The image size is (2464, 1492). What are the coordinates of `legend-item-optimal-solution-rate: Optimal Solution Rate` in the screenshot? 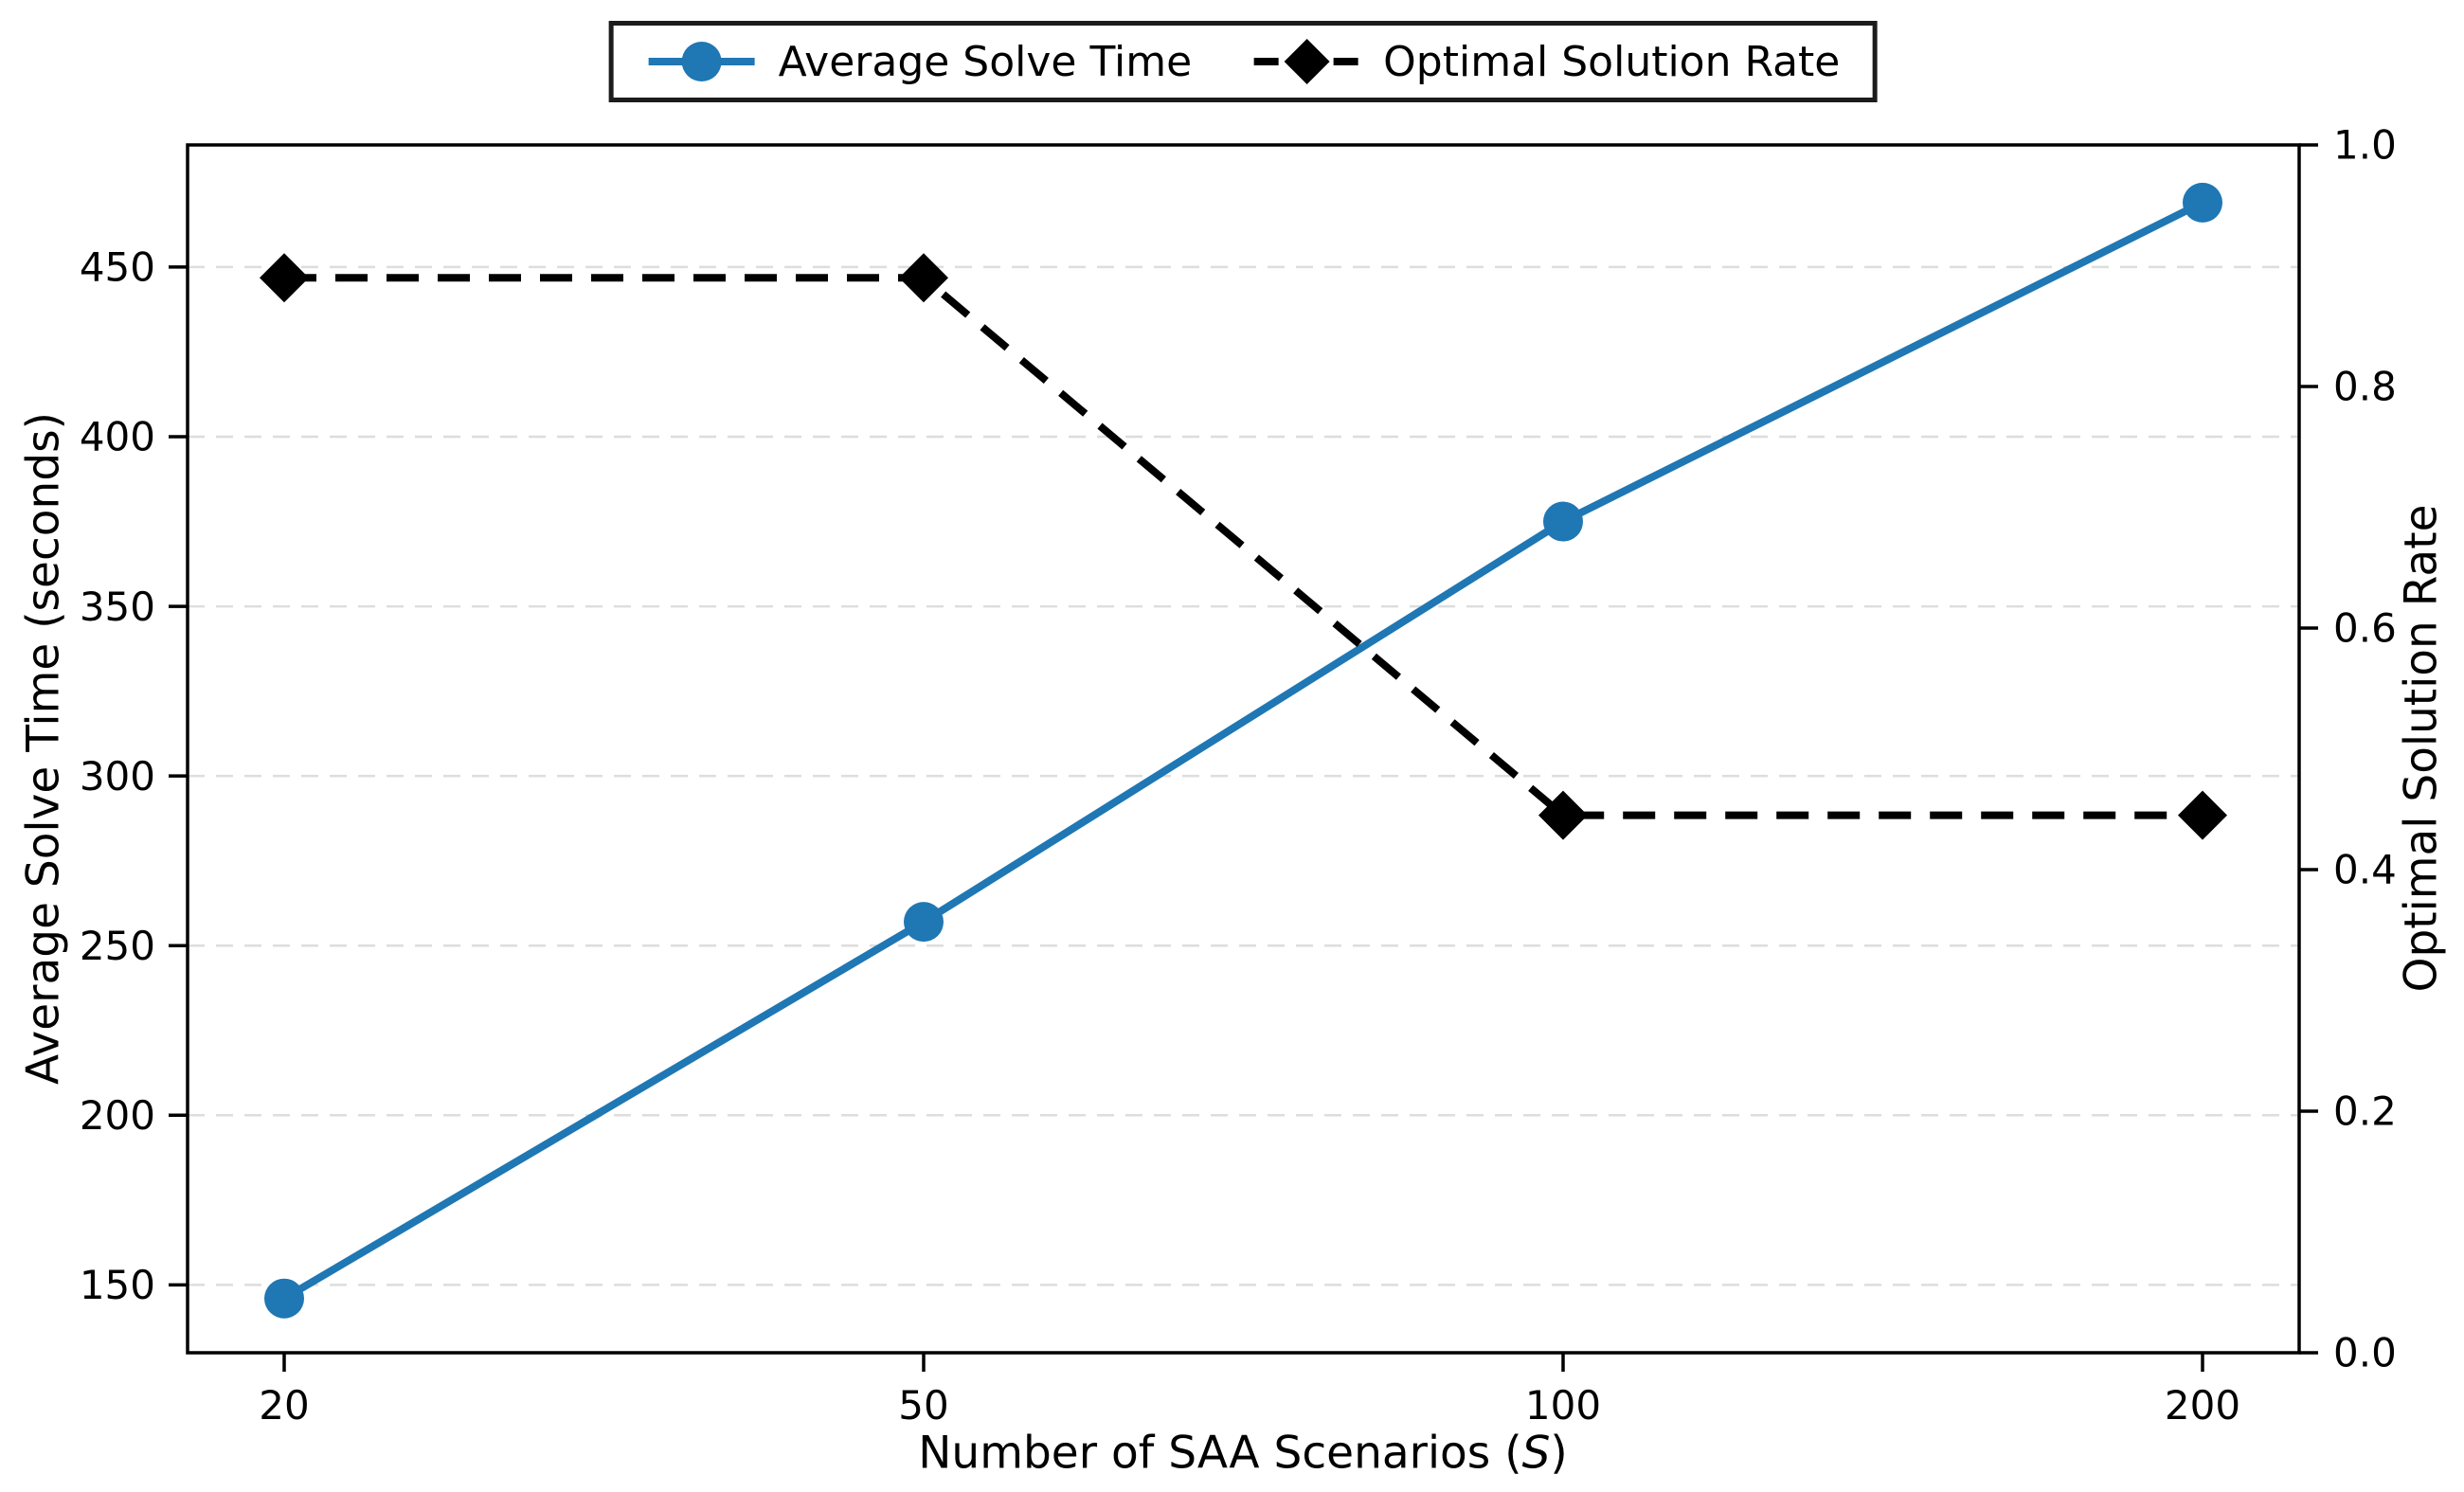 It's located at (1545, 62).